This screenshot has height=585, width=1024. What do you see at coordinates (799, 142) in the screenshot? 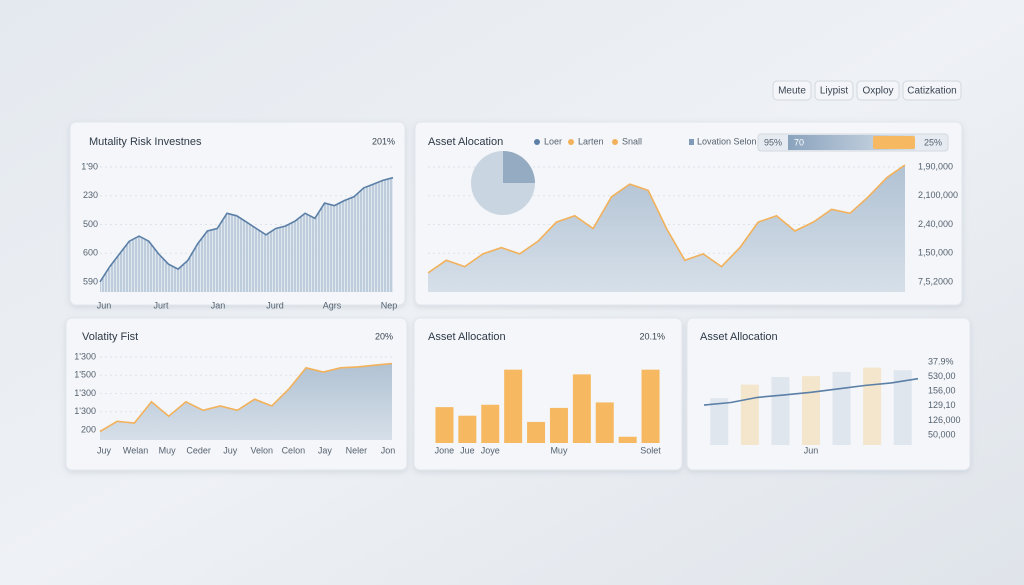
I see `selector-middle: 70` at bounding box center [799, 142].